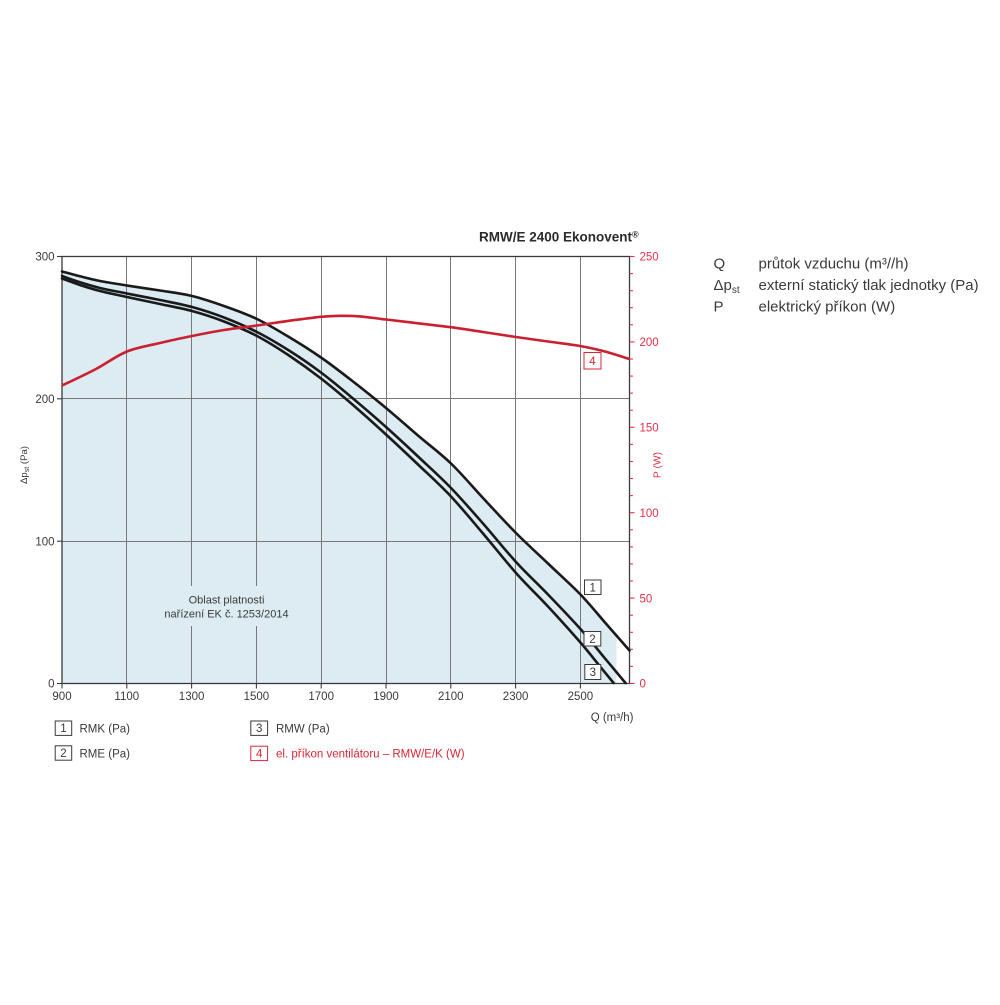 The image size is (1000, 1005). What do you see at coordinates (105, 730) in the screenshot?
I see `svg-text: RMK (Pa)` at bounding box center [105, 730].